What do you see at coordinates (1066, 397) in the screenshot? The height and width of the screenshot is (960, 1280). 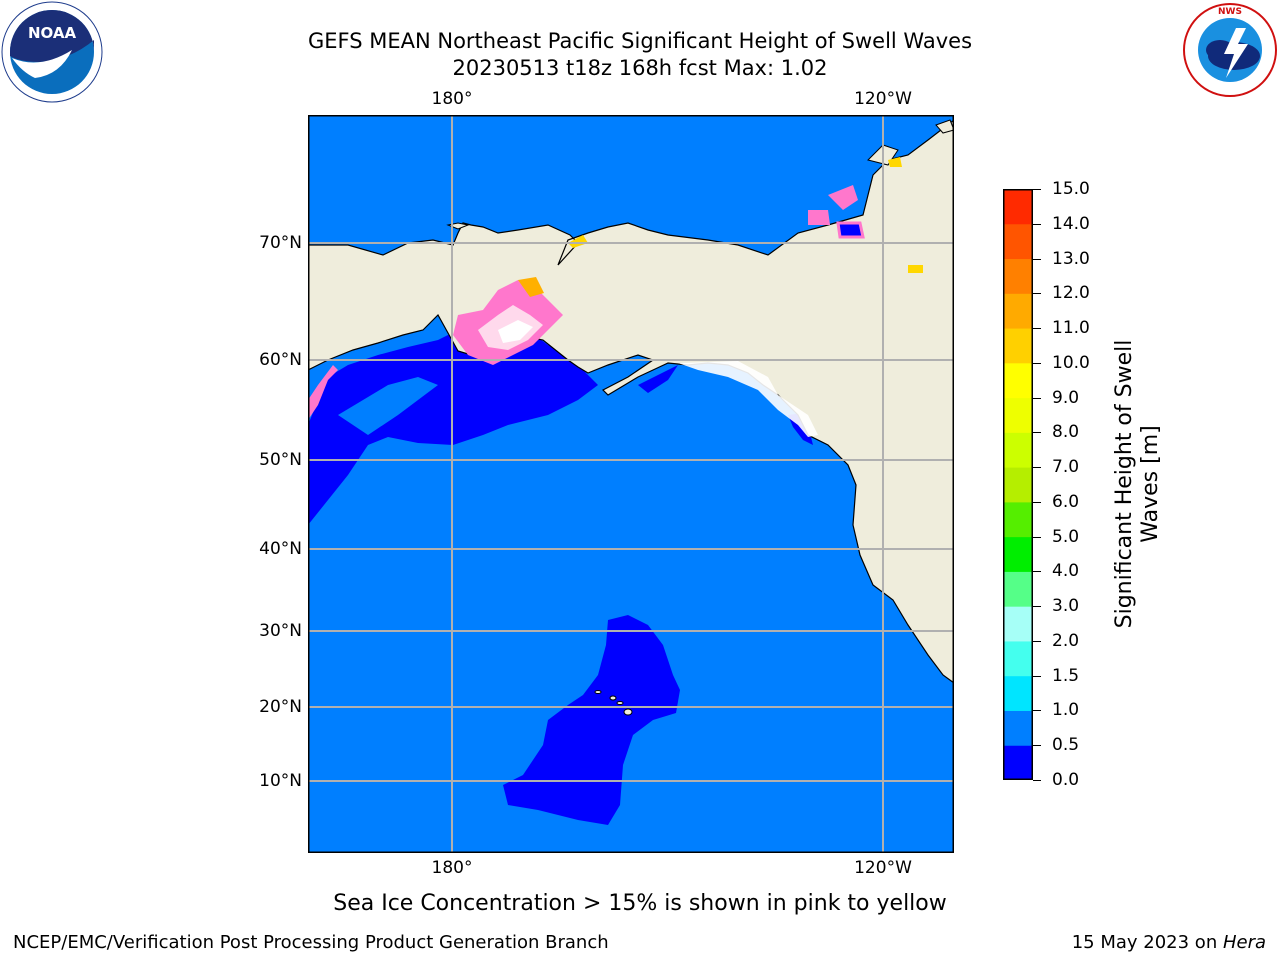 I see `colorbar-tick-label: 9.0` at bounding box center [1066, 397].